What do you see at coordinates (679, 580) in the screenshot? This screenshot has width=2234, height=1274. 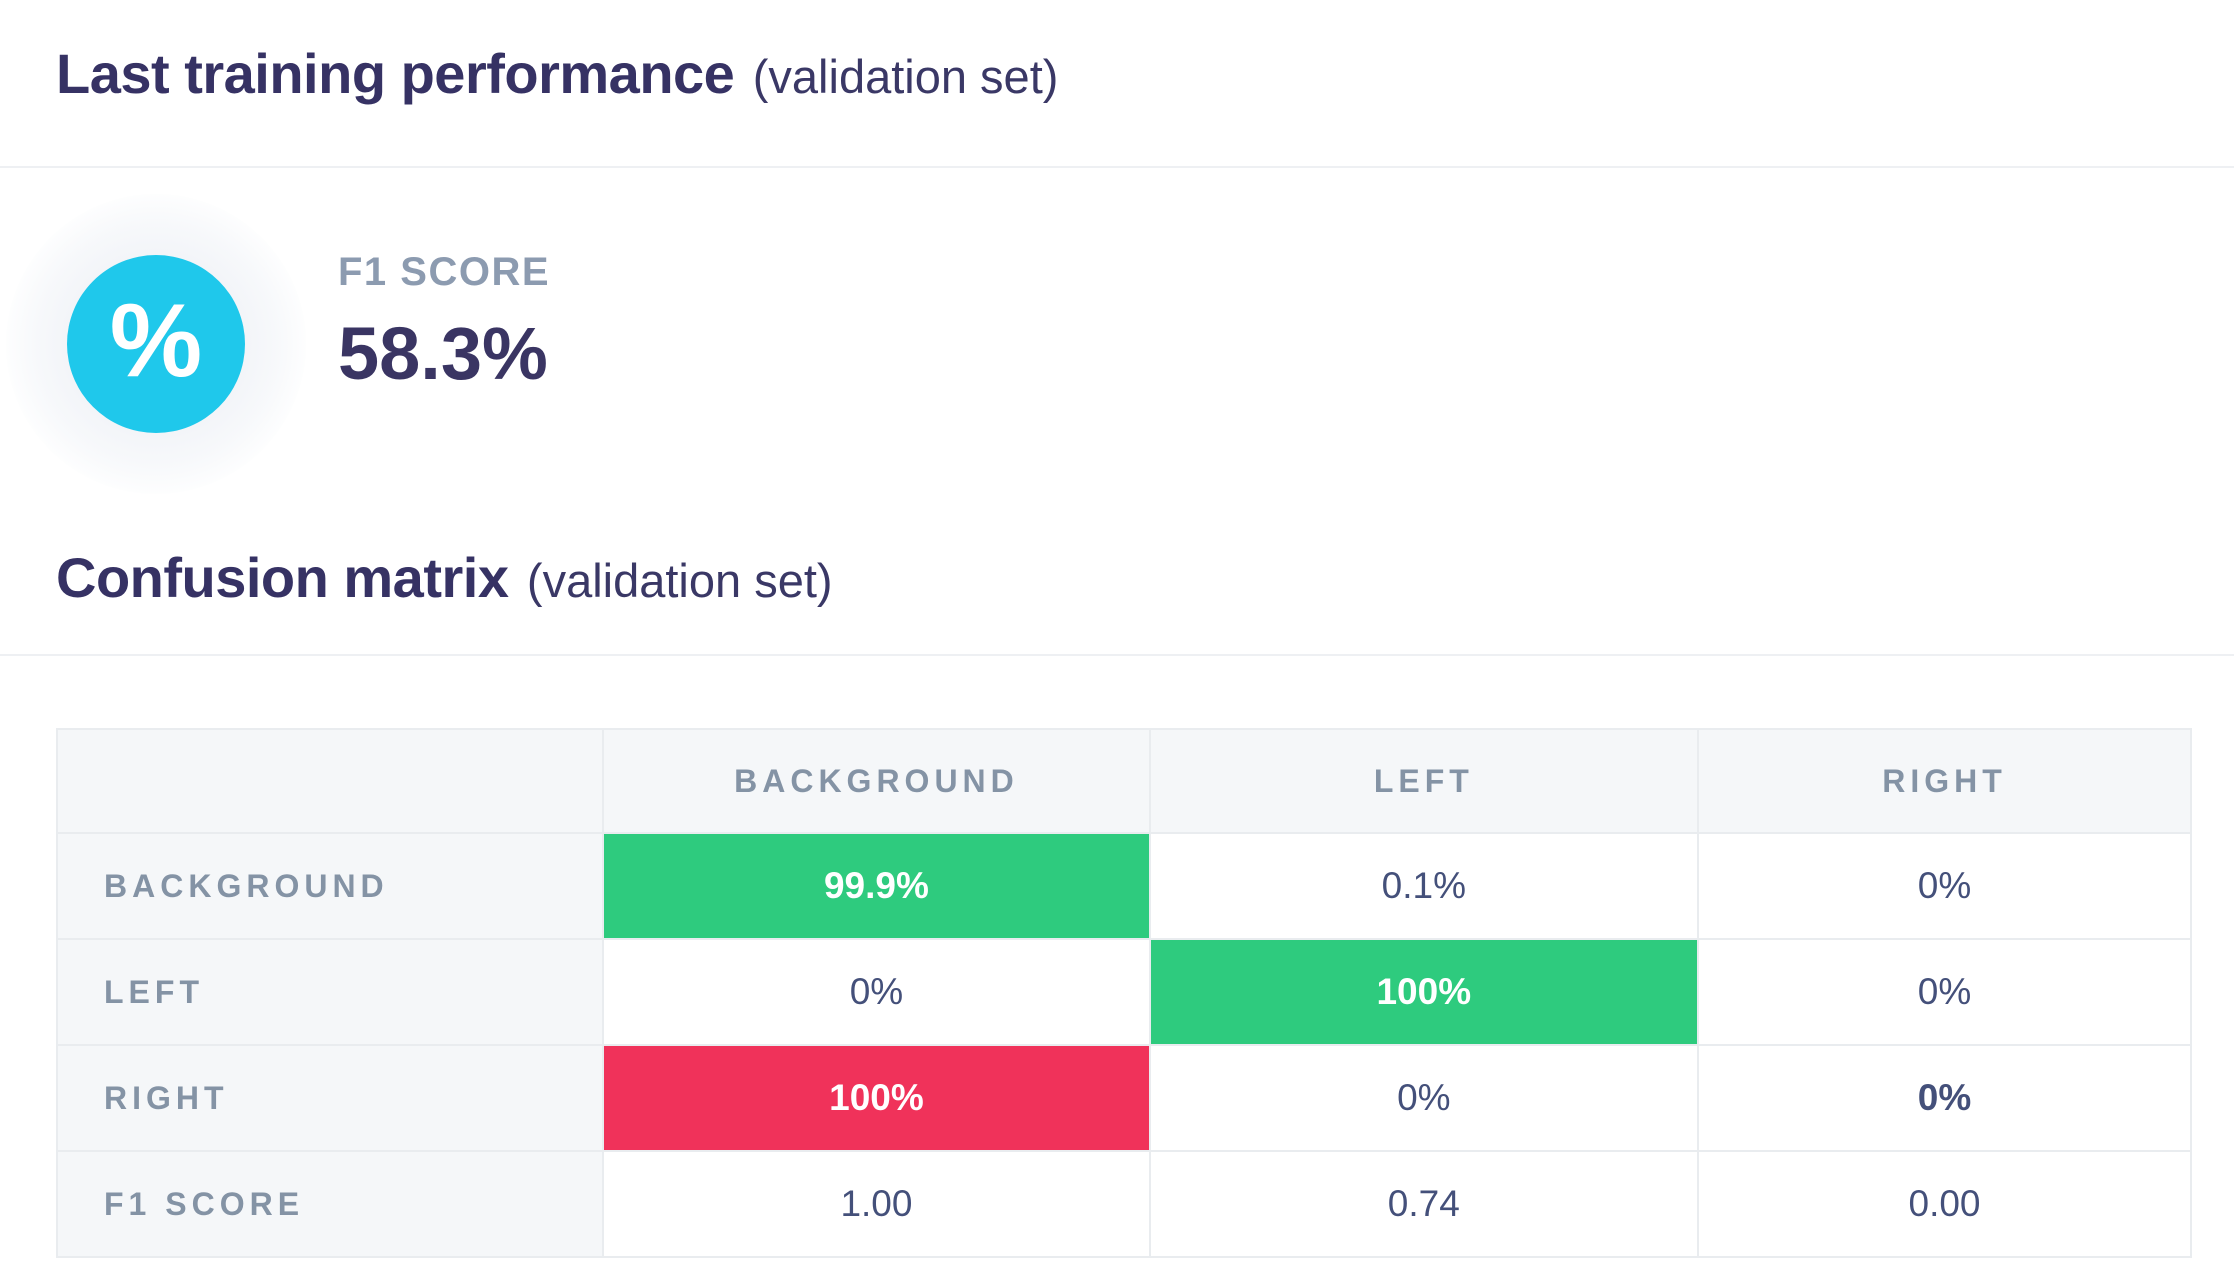 I see `confusion-subtitle: (validation set)` at bounding box center [679, 580].